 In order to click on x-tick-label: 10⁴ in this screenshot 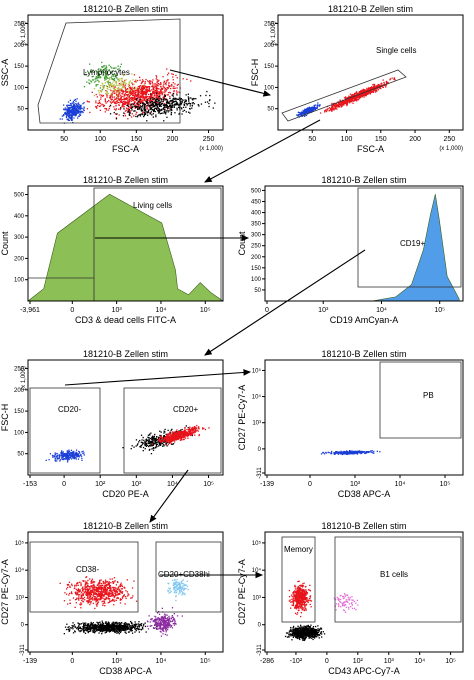, I will do `click(161, 310)`.